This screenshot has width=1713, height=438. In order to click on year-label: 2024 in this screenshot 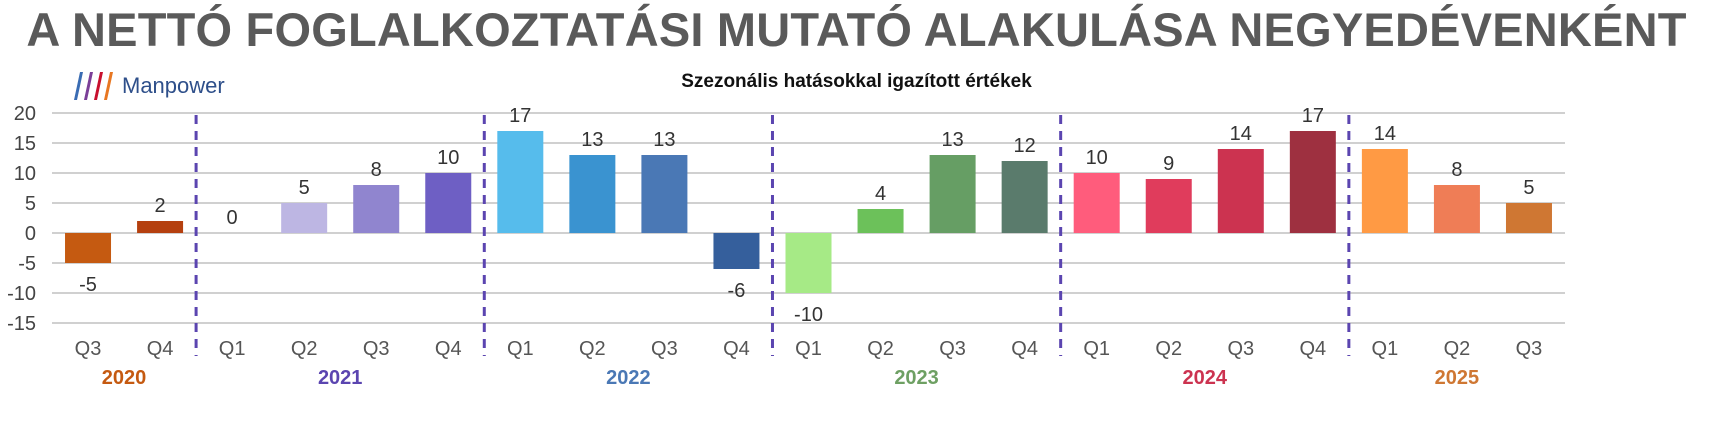, I will do `click(1205, 378)`.